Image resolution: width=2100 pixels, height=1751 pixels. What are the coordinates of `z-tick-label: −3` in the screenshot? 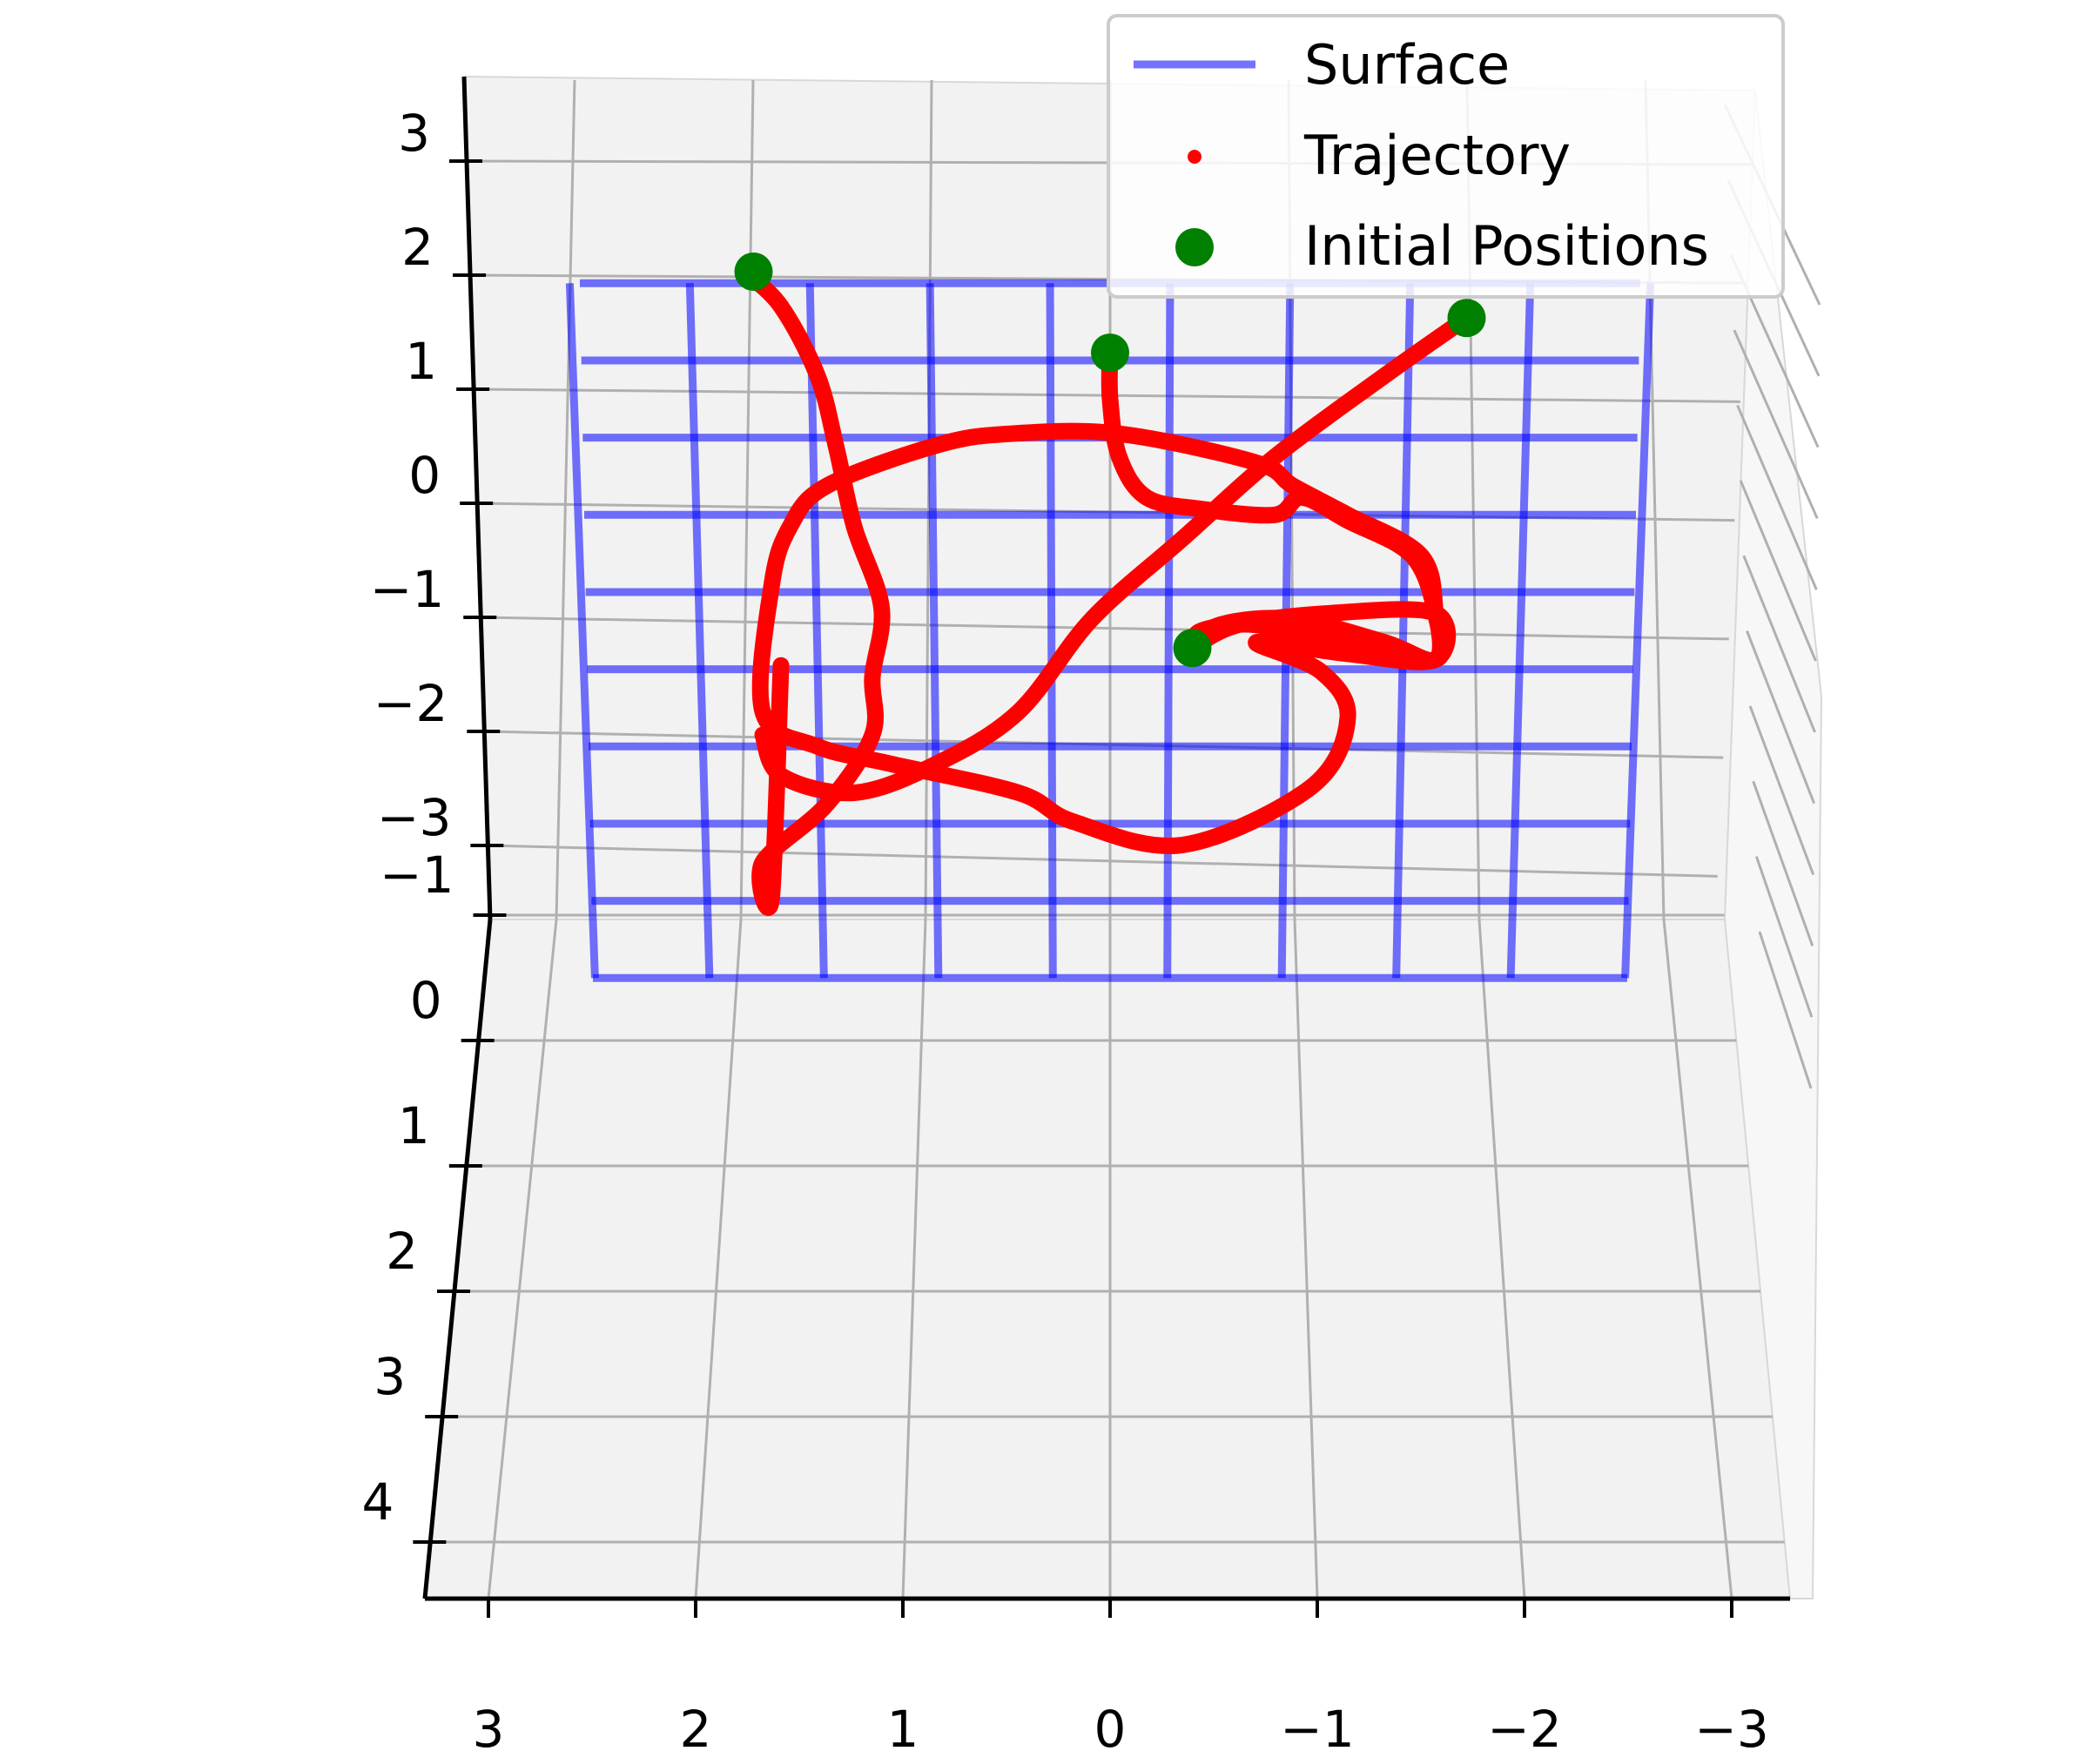 It's located at (415, 817).